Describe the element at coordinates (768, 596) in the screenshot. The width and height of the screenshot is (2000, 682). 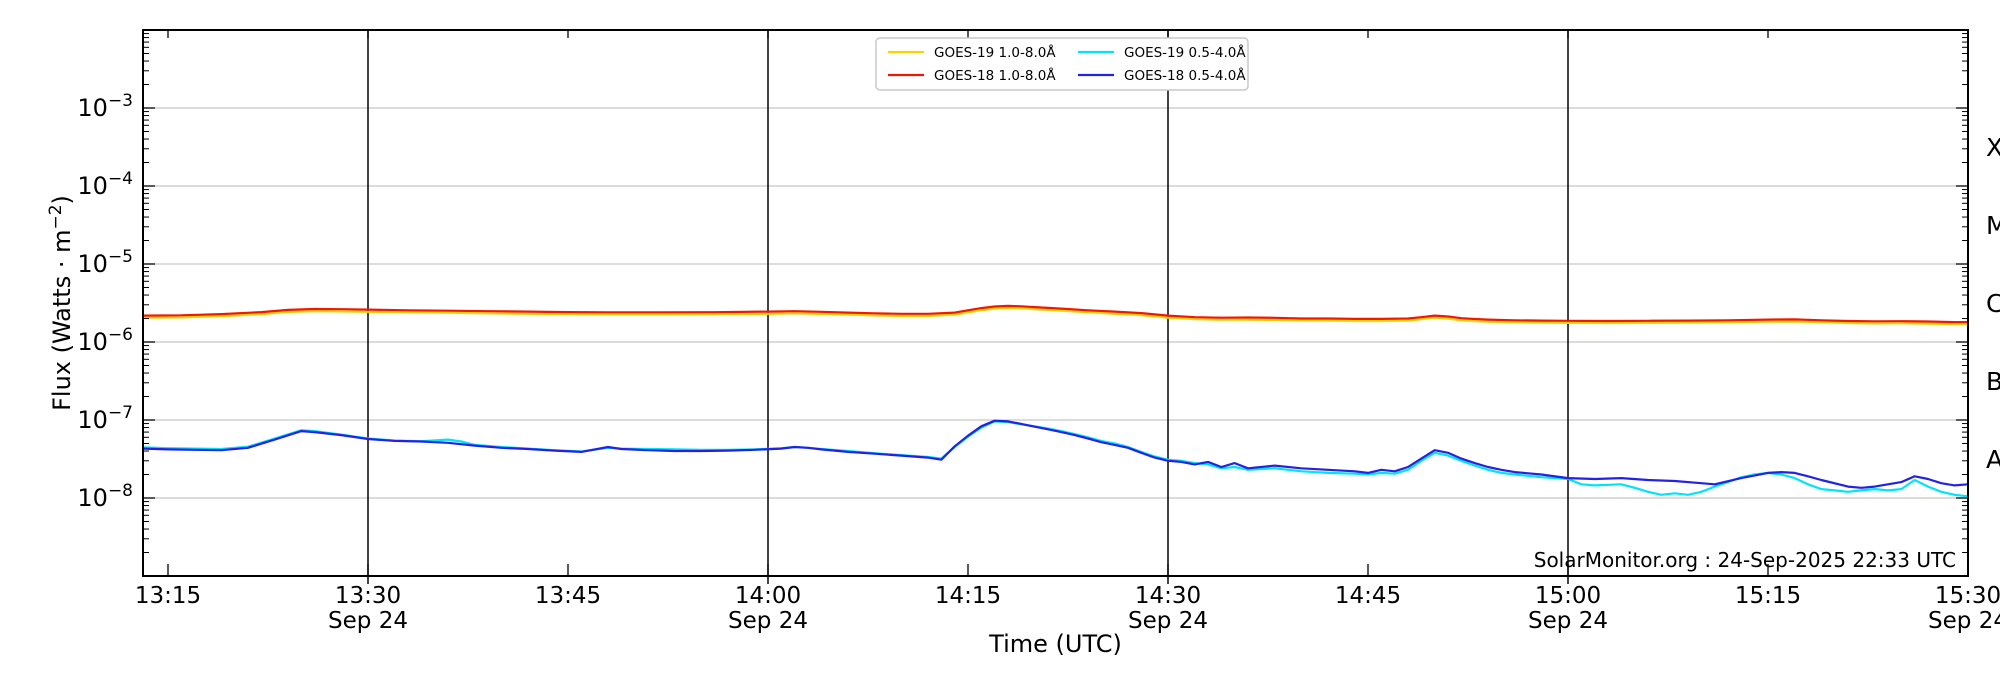
I see `x-tick-label: 14:00` at that location.